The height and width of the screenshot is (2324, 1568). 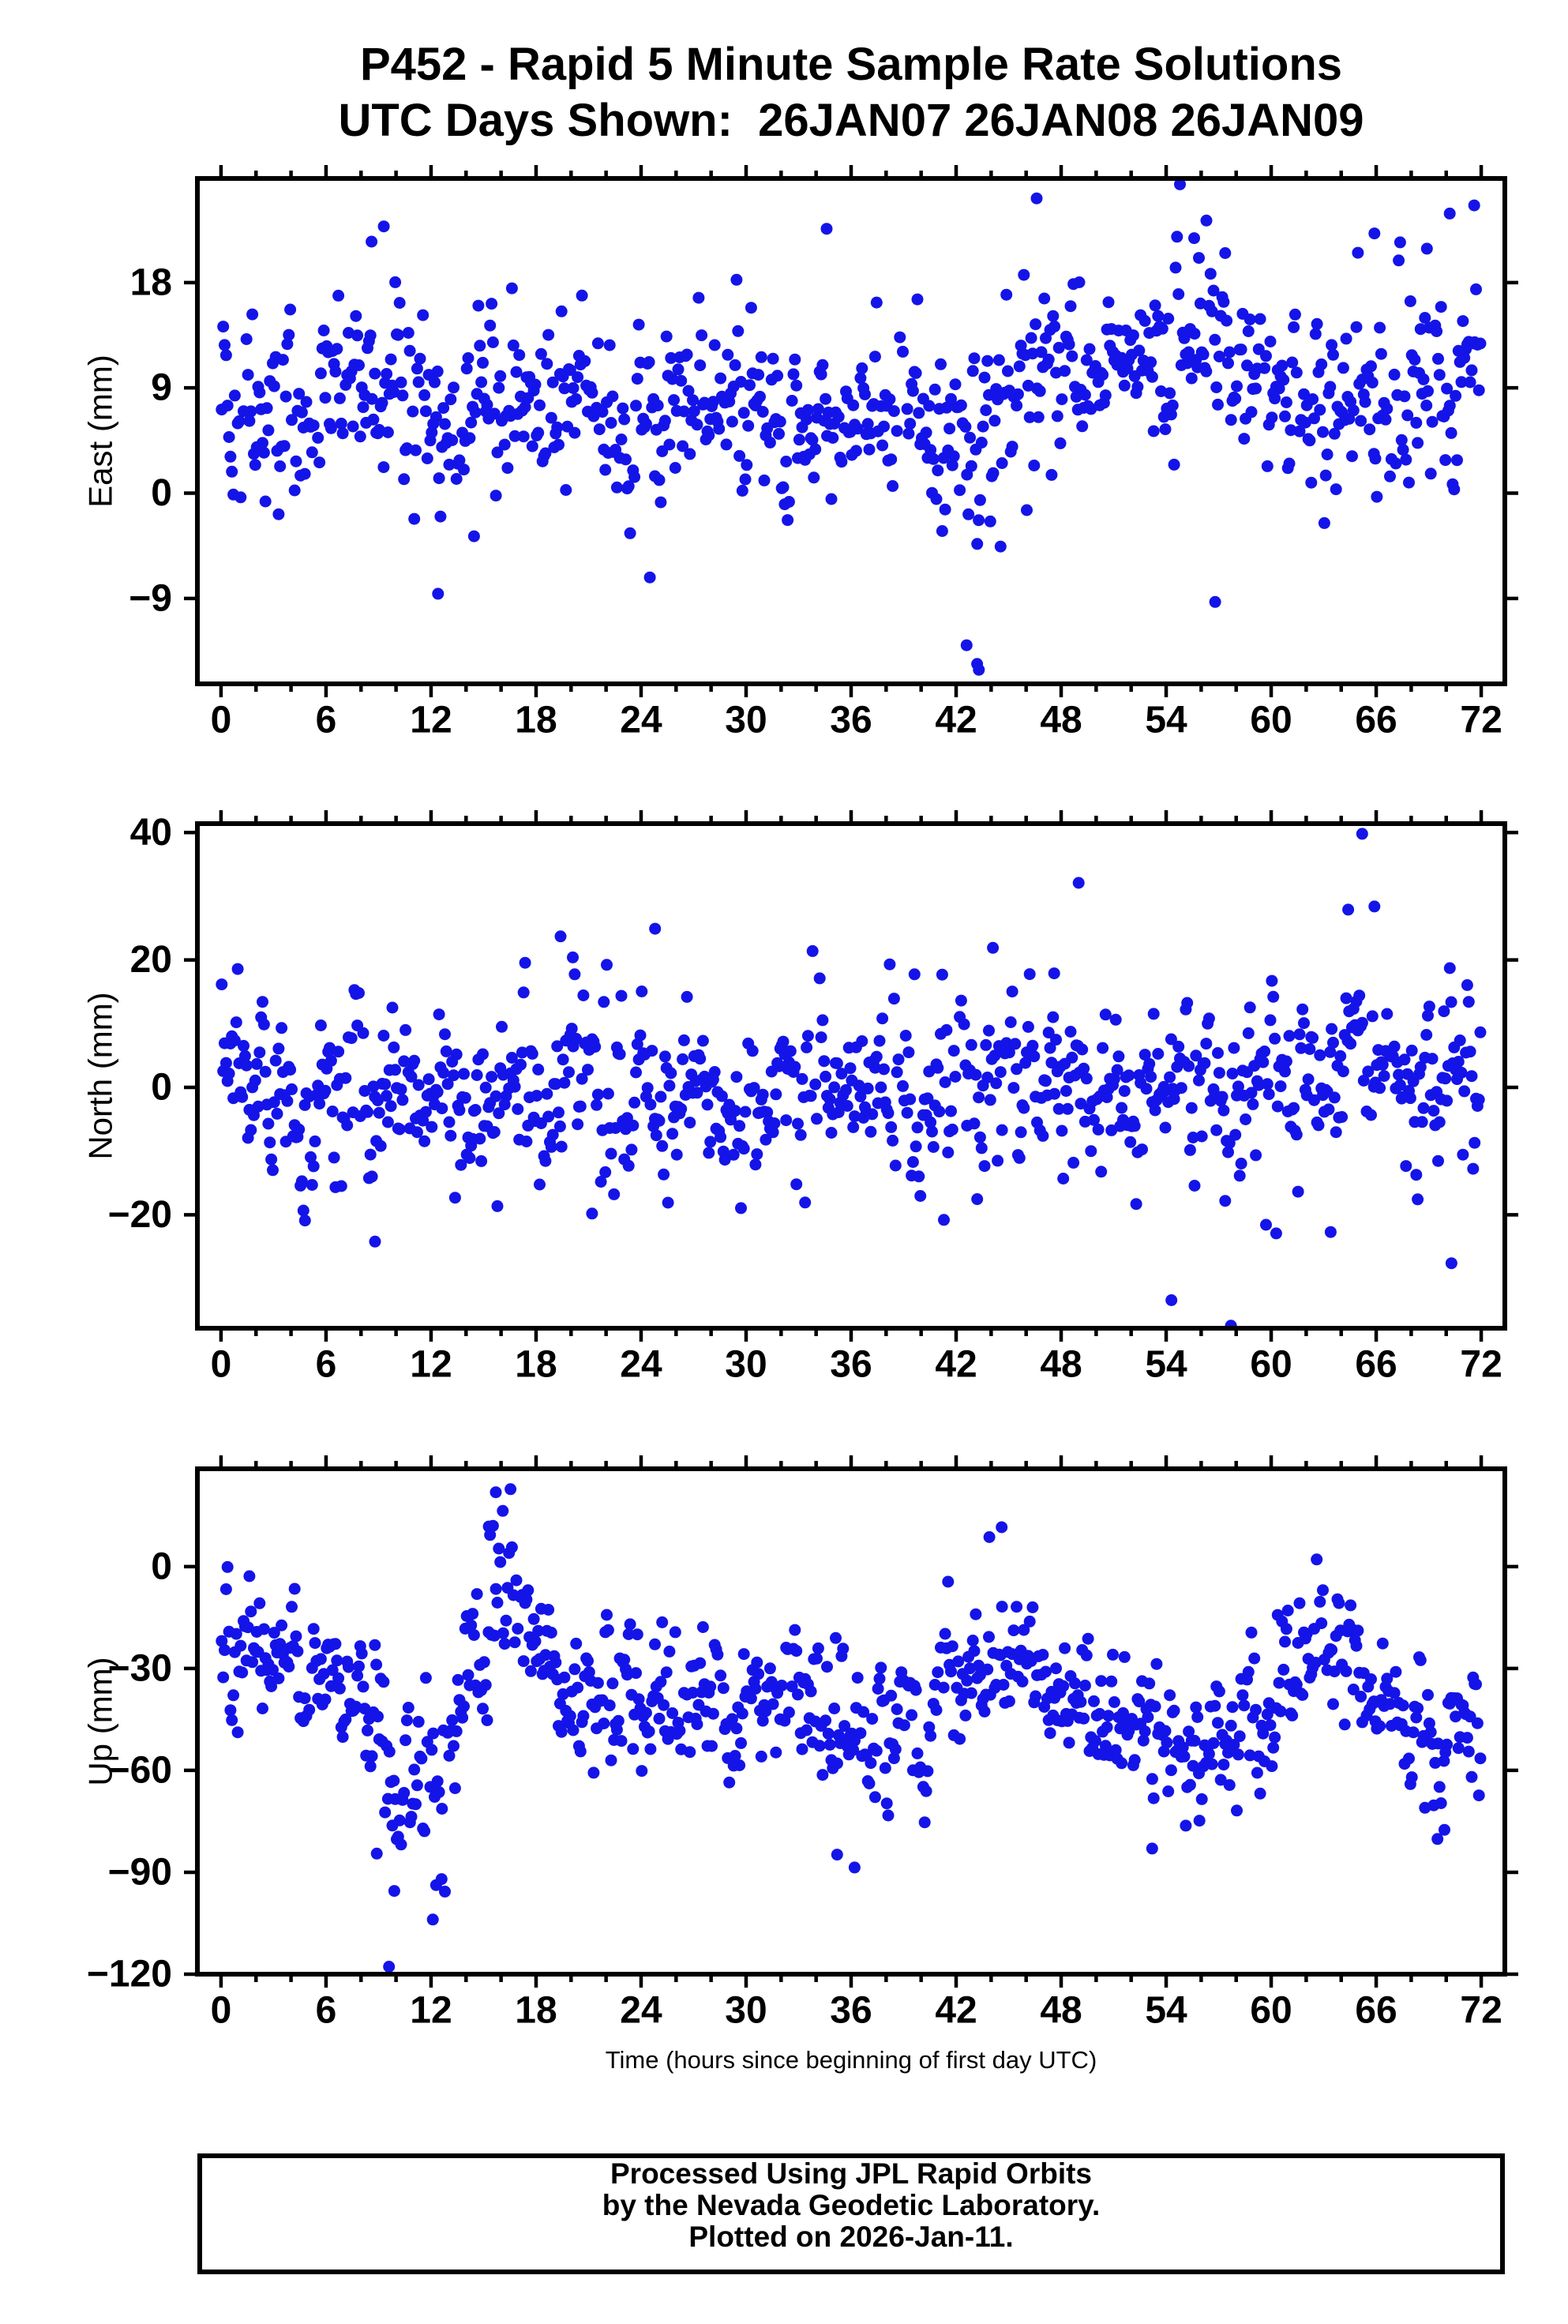 I want to click on y-tick-label: −30, so click(x=140, y=1668).